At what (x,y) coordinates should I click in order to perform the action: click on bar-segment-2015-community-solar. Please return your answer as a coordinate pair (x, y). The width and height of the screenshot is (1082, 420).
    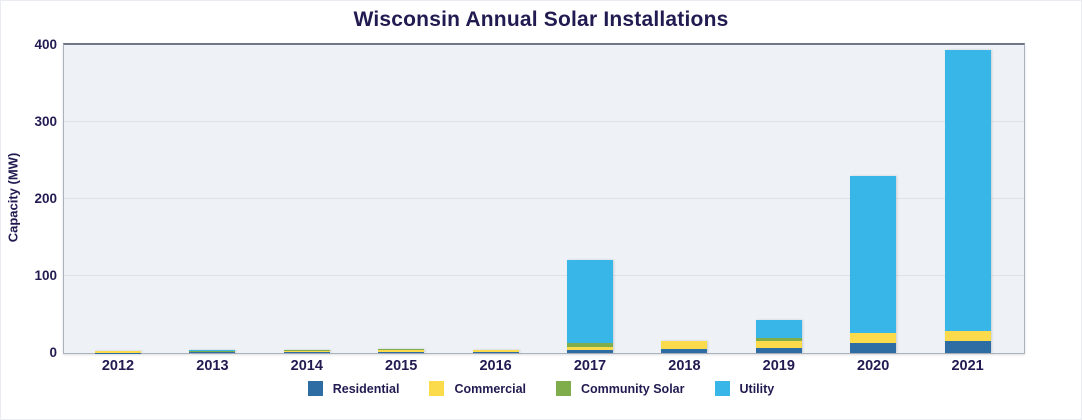
    Looking at the image, I should click on (401, 349).